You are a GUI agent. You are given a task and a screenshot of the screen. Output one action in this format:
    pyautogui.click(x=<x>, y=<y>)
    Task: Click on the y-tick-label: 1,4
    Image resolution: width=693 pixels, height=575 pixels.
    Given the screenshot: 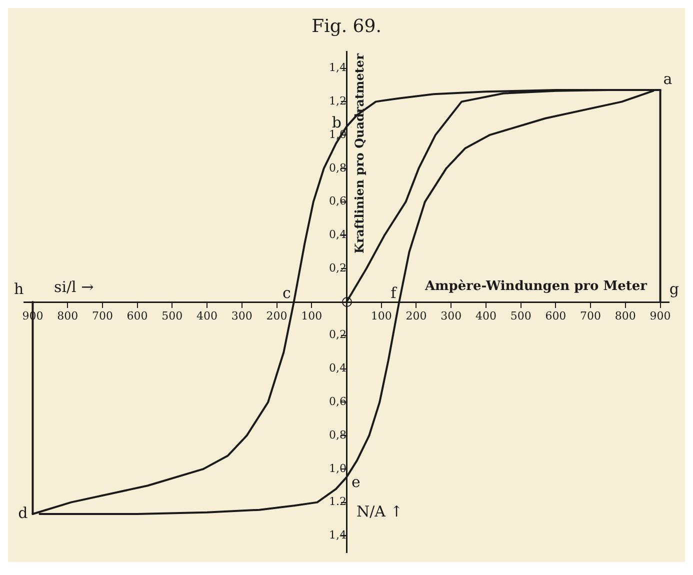 What is the action you would take?
    pyautogui.click(x=337, y=535)
    